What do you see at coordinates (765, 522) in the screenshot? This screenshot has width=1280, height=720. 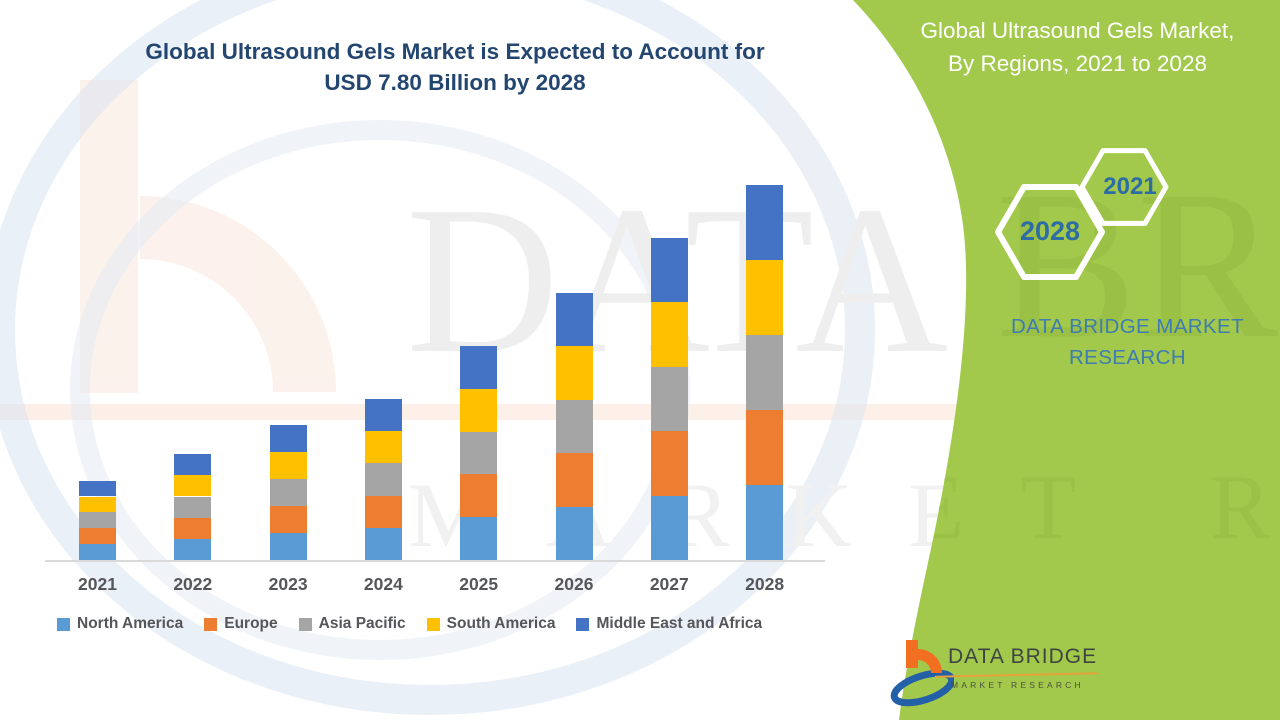 I see `bar-segment-north-america-2028` at bounding box center [765, 522].